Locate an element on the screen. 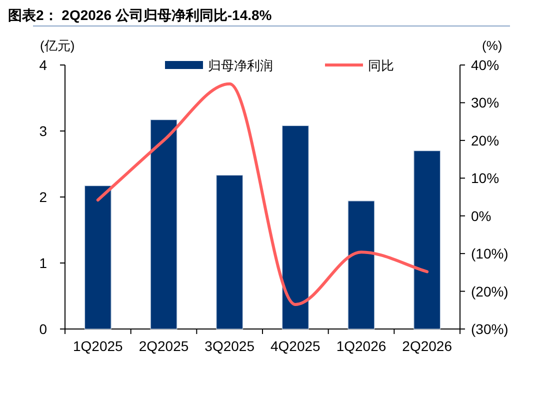 The width and height of the screenshot is (534, 394). y-tick-label: 0 is located at coordinates (43, 329).